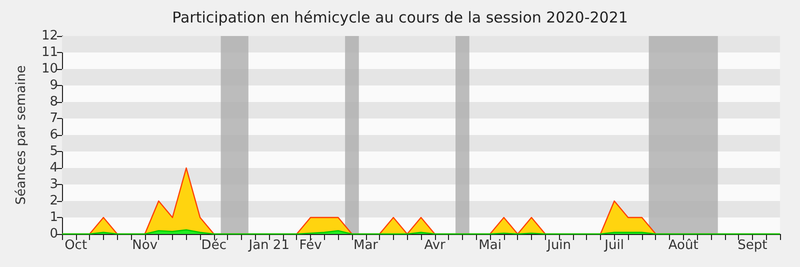 The image size is (800, 267). I want to click on y-tick-label: 1, so click(54, 217).